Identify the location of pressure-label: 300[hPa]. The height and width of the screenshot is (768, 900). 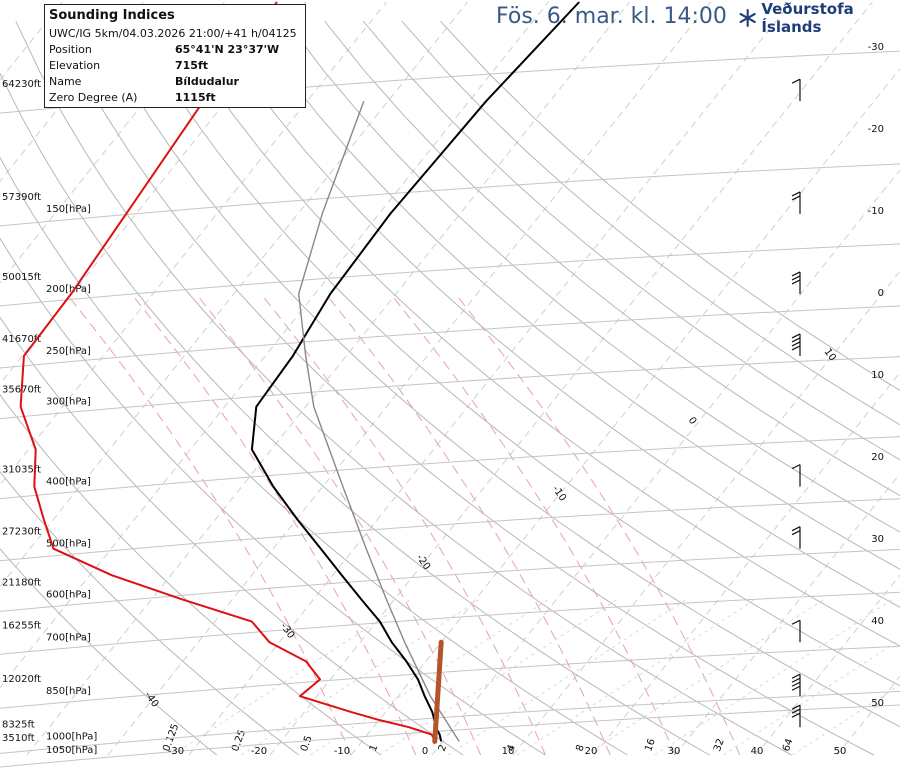
(68, 402).